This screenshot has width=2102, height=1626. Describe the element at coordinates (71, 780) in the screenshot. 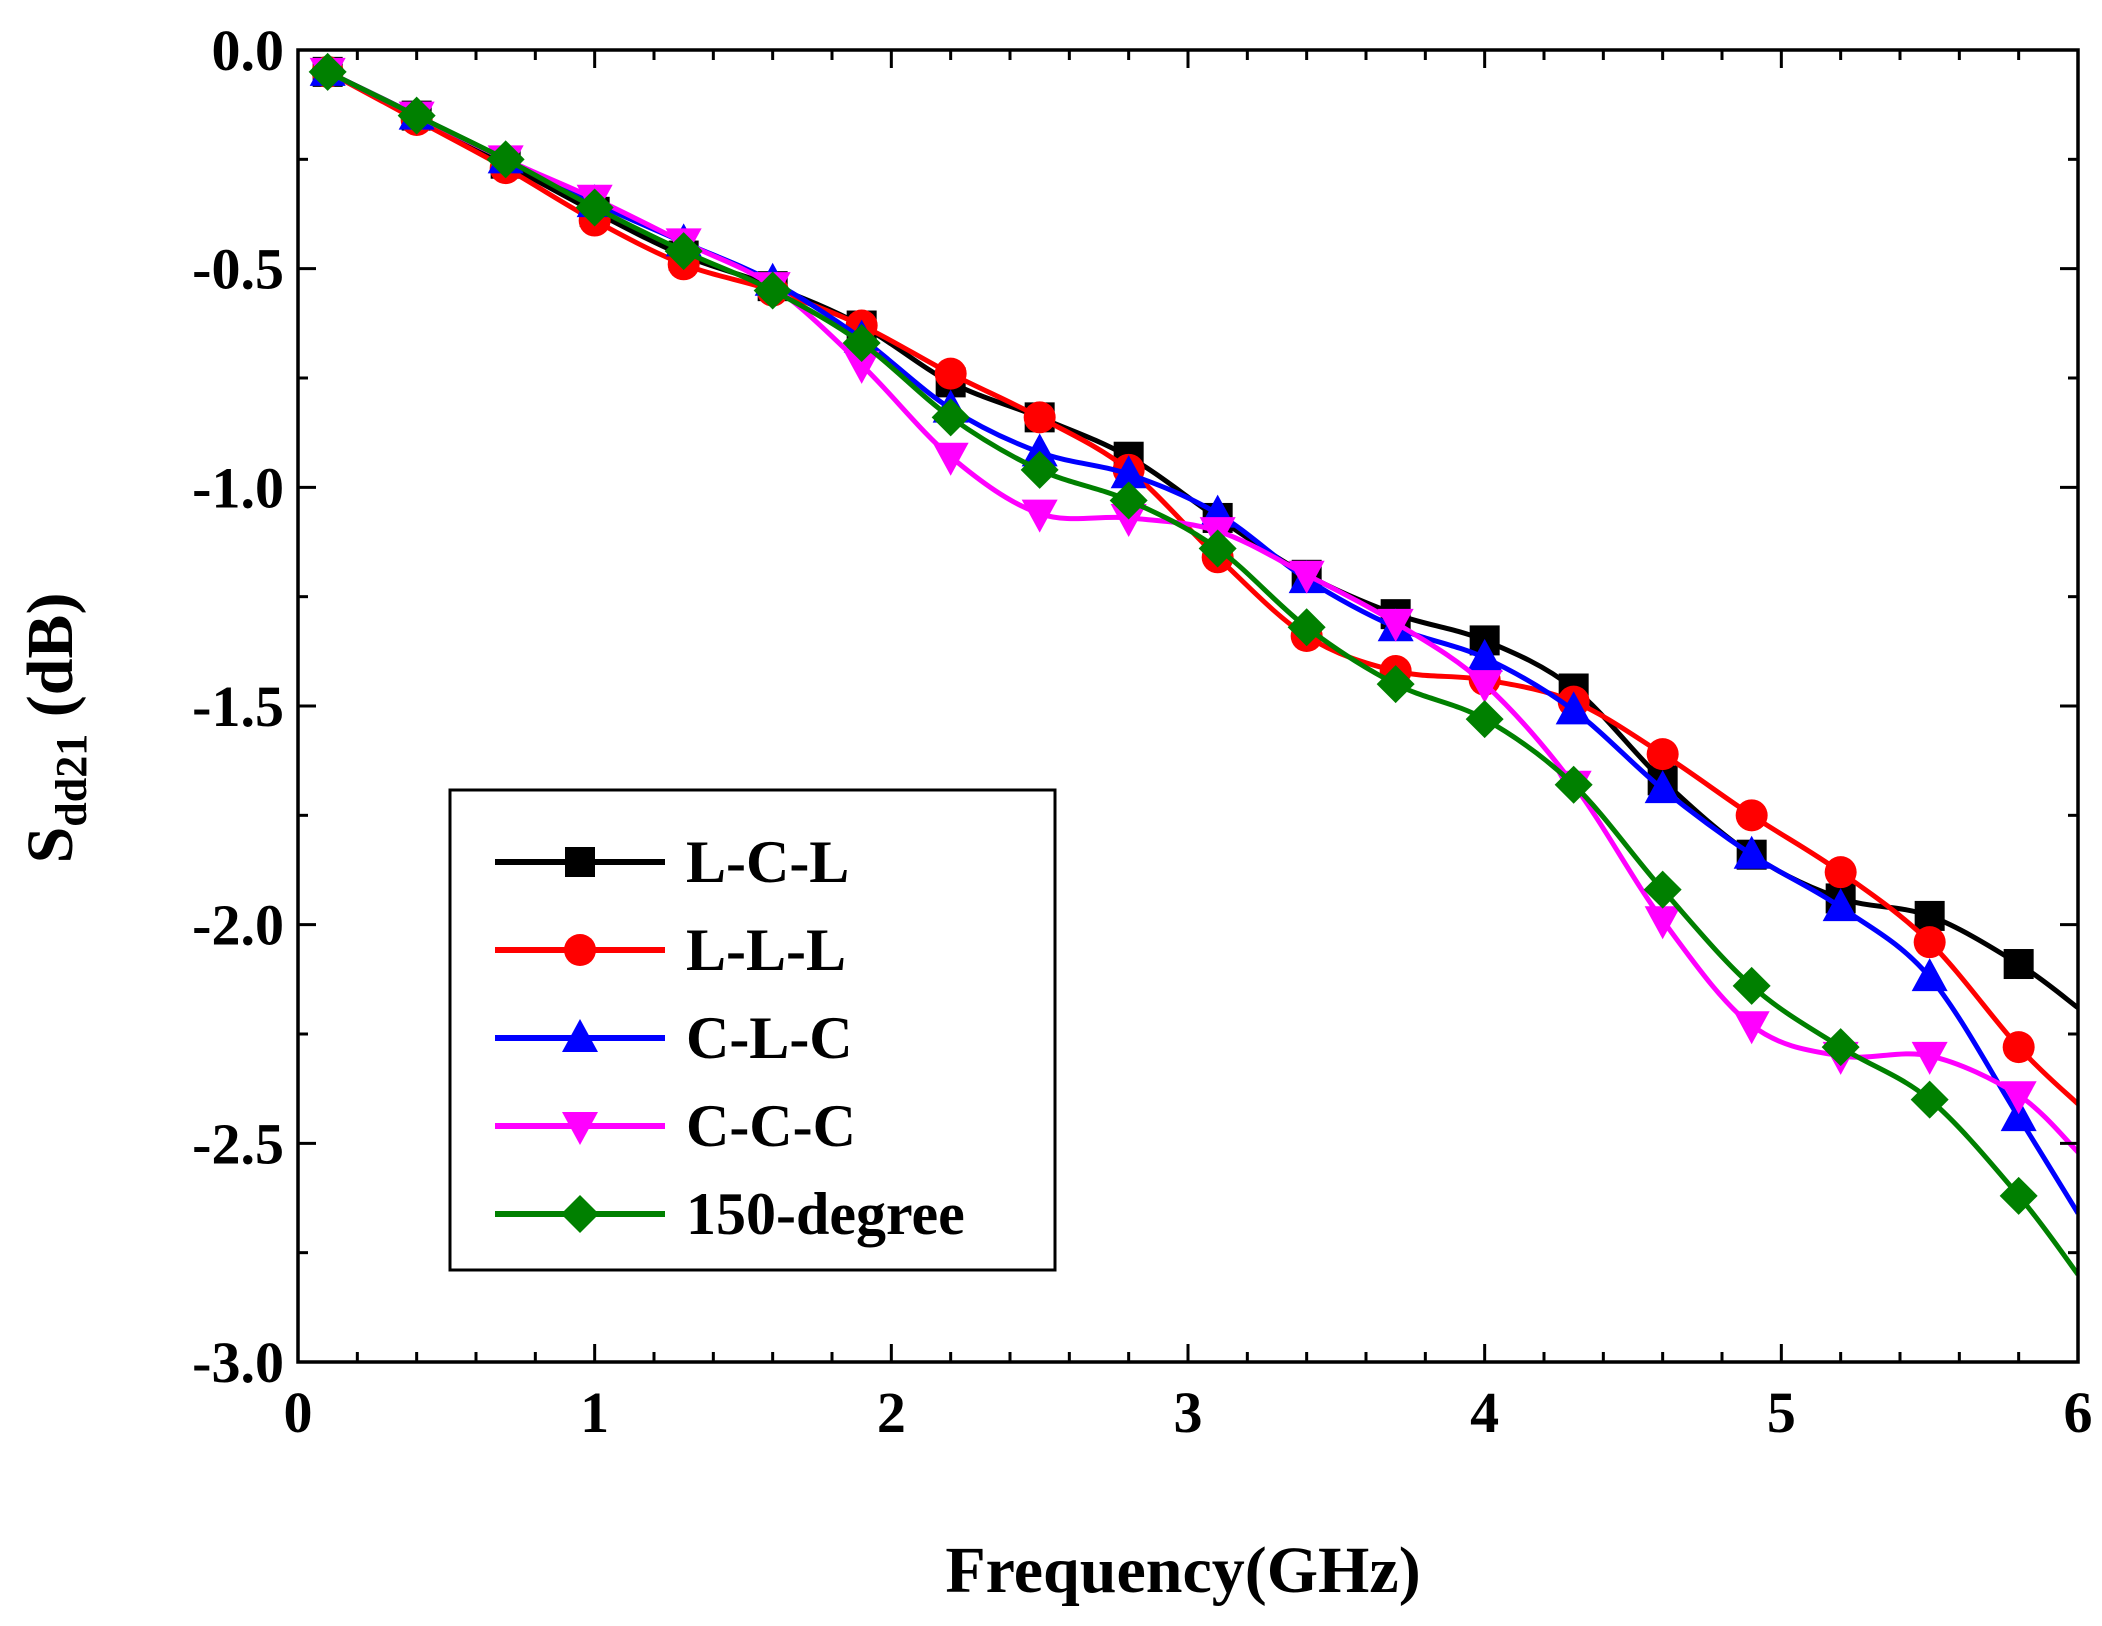

I see `y-axis-title-subscript: dd21` at that location.